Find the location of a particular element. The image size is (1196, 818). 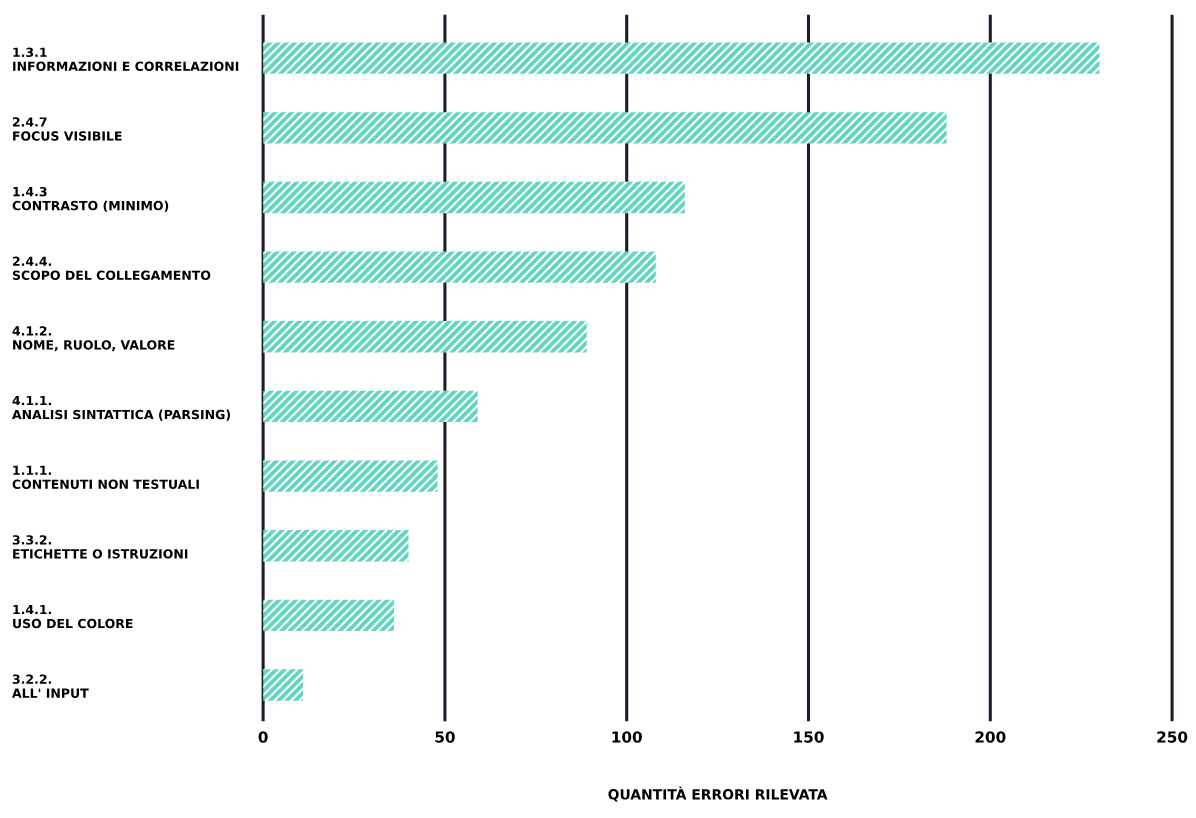

x-tick-label: 200 is located at coordinates (990, 737).